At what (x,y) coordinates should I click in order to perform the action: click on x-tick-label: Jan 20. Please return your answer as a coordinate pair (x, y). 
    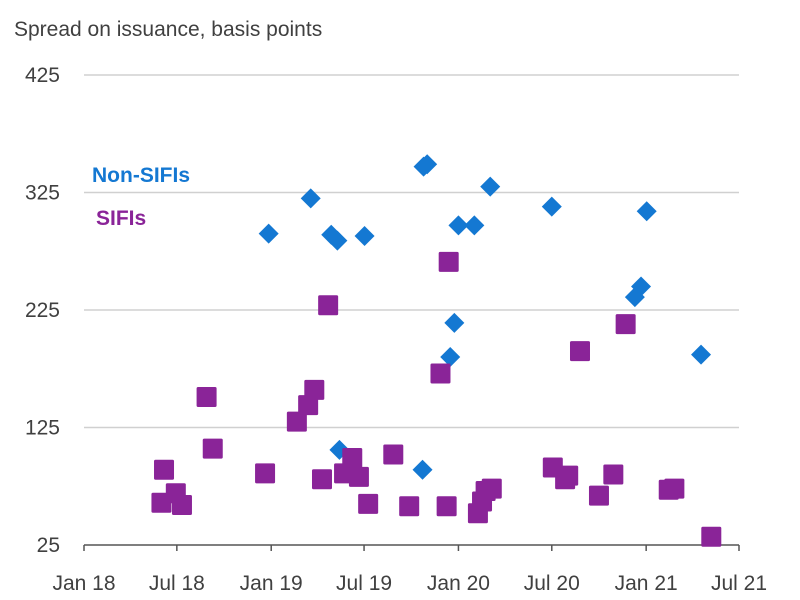
    Looking at the image, I should click on (458, 583).